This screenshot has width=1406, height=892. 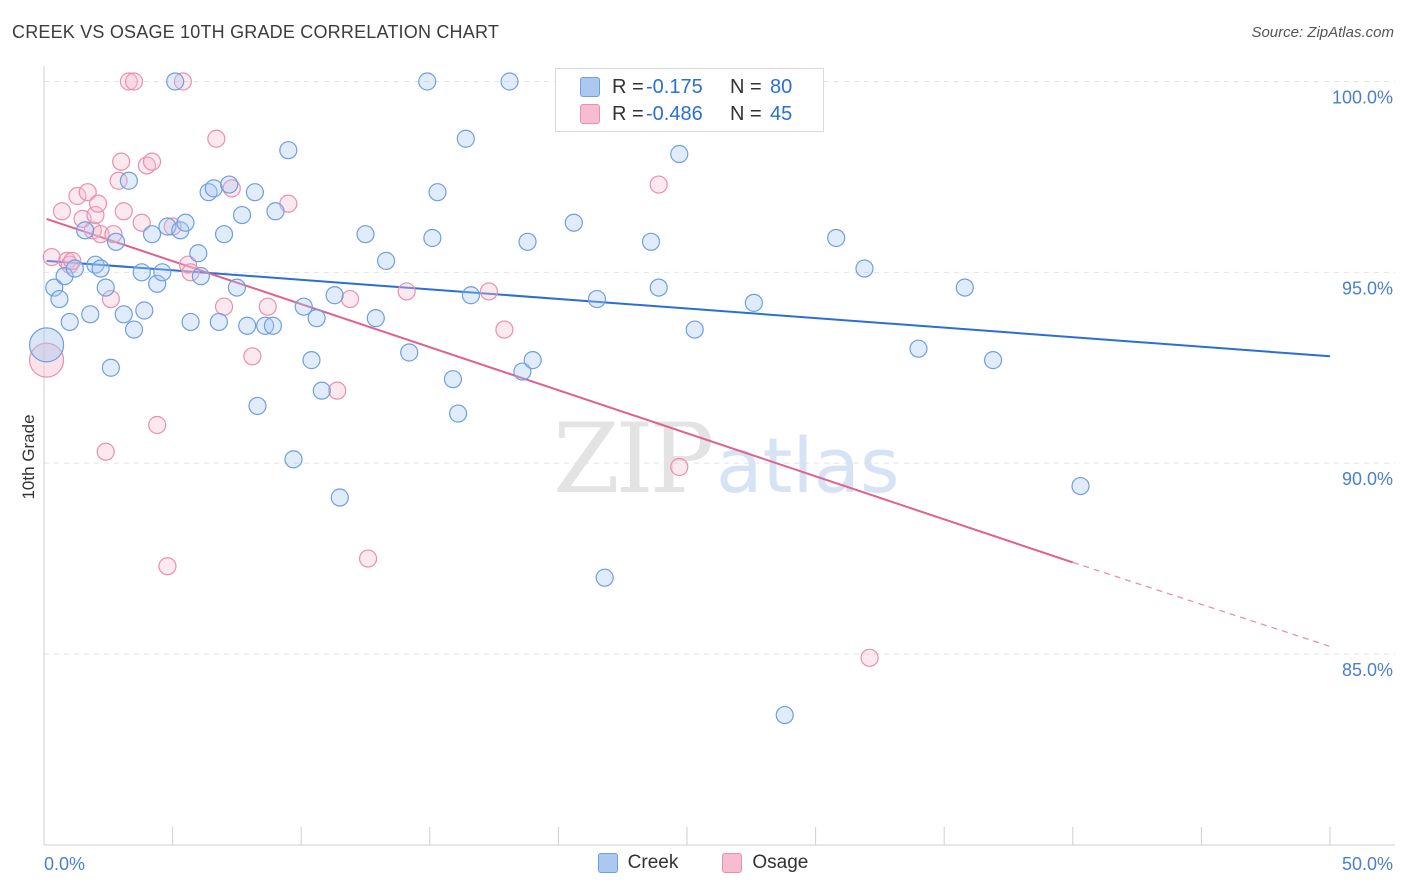 I want to click on y-tick-labels: 100.0% 95.0% 90.0% 85.0%, so click(x=1362, y=384).